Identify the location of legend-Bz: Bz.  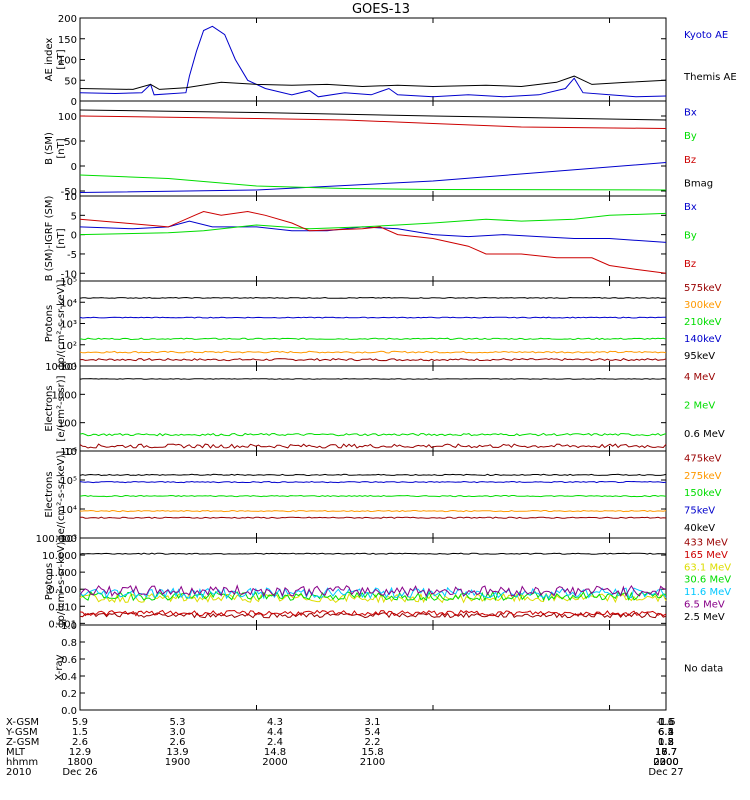
(690, 264).